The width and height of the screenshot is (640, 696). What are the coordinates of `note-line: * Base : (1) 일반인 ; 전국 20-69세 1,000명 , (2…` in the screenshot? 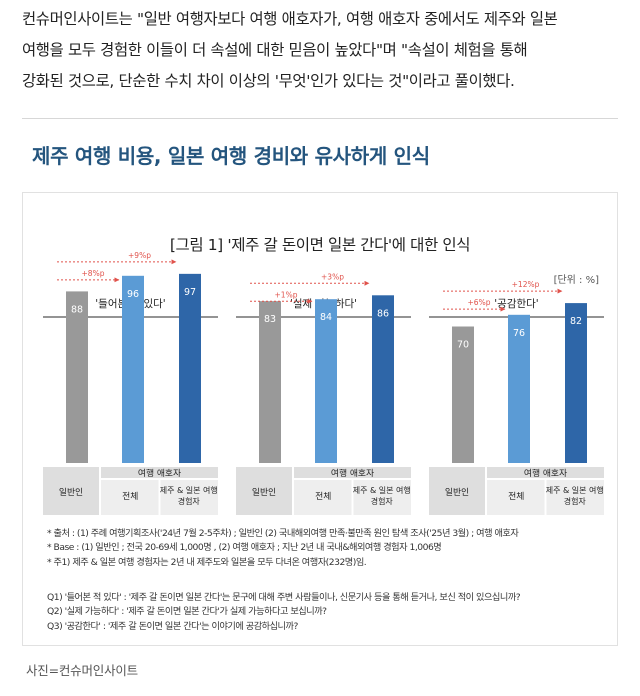 It's located at (244, 548).